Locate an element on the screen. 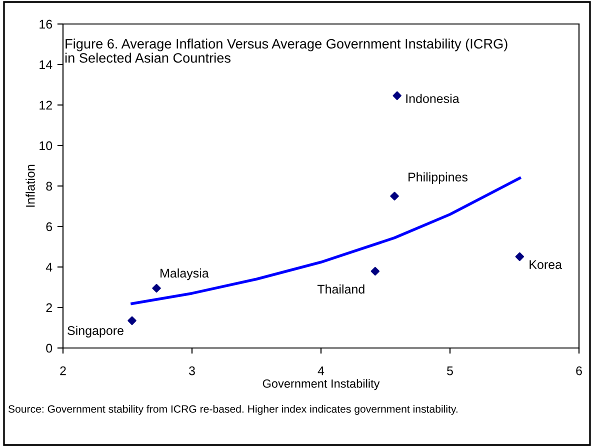 The height and width of the screenshot is (447, 594). y-tick-label: 16 is located at coordinates (46, 24).